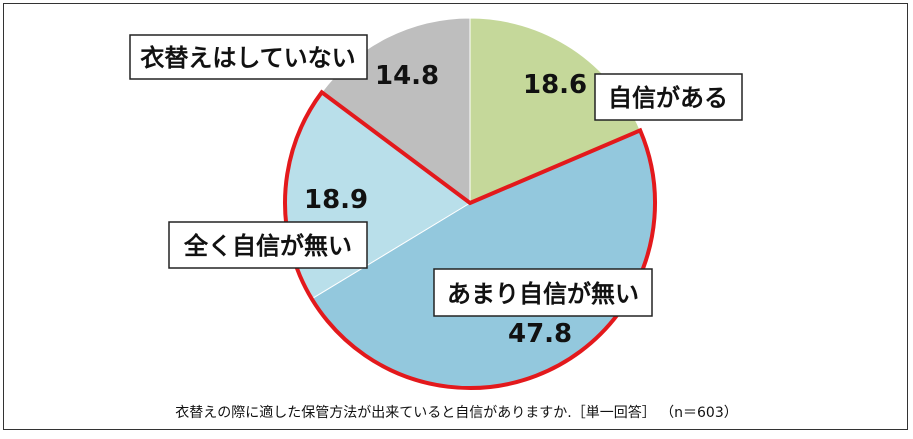 The width and height of the screenshot is (913, 439). I want to click on category-label-2: あまり自信が無い, so click(543, 294).